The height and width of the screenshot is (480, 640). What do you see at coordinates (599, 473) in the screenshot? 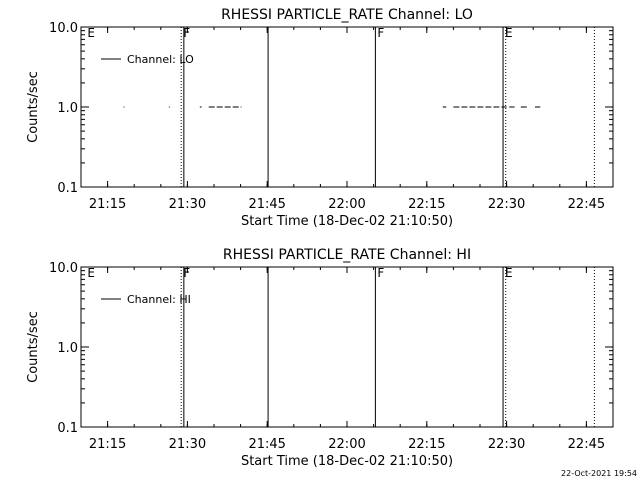
I see `footer-timestamp: 22-Oct-2021 19:54` at bounding box center [599, 473].